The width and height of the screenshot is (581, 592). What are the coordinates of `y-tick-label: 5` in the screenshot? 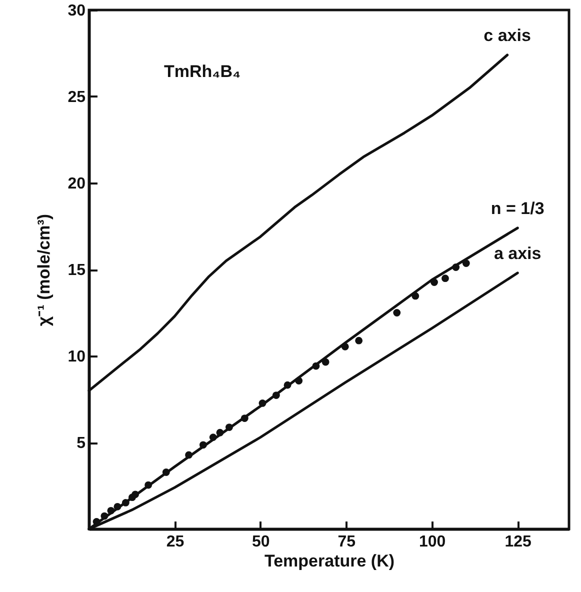 It's located at (81, 443).